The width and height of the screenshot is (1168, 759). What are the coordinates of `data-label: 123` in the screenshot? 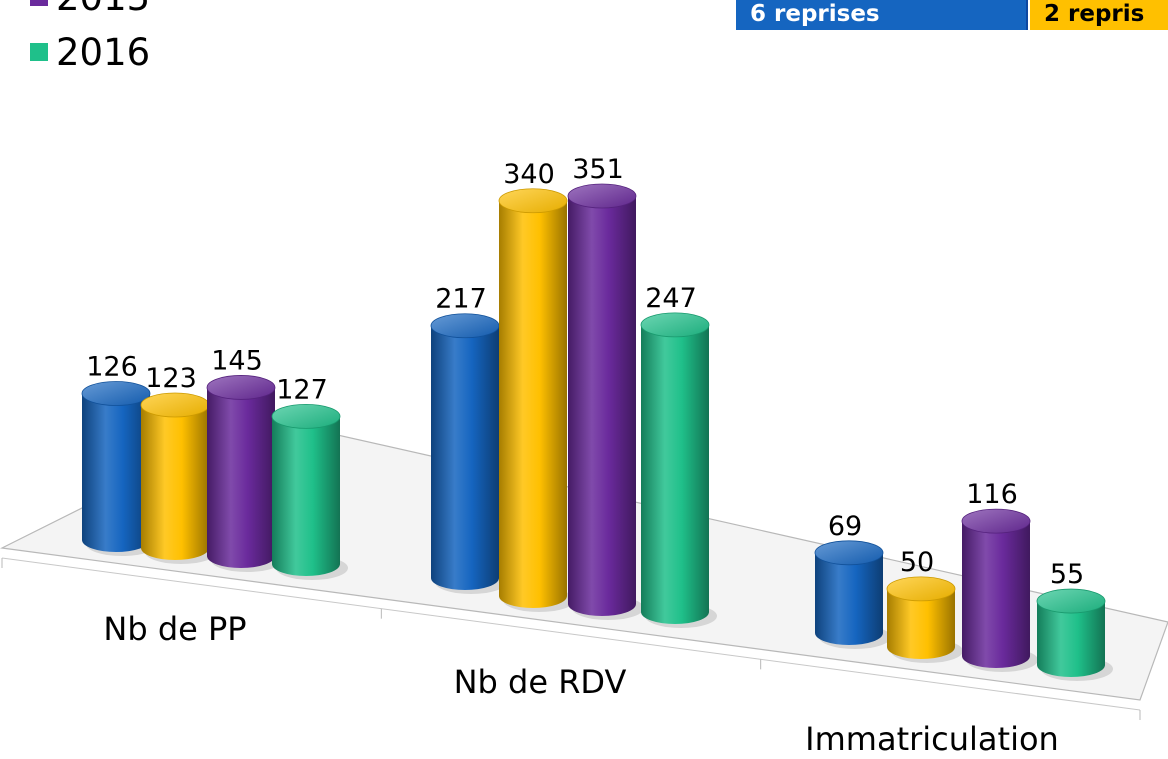 It's located at (171, 378).